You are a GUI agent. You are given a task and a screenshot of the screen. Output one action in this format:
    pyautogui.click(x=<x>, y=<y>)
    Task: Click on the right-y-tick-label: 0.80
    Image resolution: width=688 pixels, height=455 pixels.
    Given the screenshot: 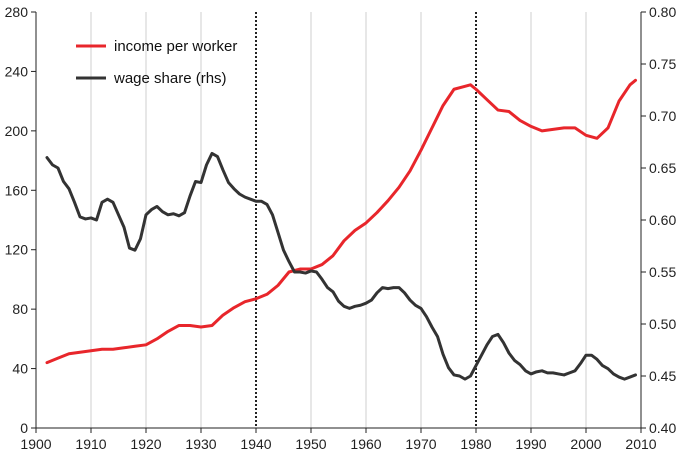 What is the action you would take?
    pyautogui.click(x=662, y=12)
    